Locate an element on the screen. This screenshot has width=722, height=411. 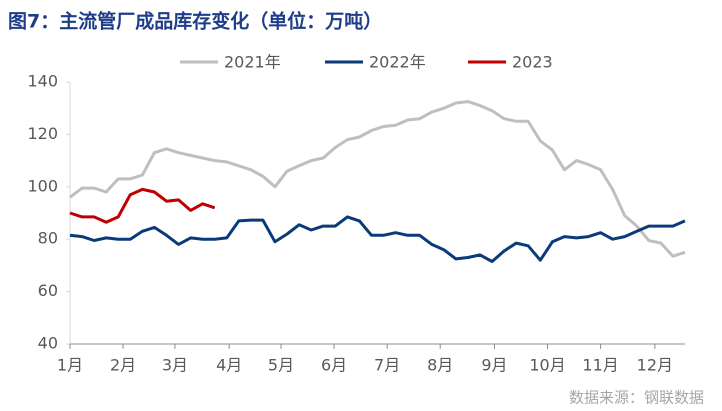
x-tick-label: 3月 is located at coordinates (175, 365).